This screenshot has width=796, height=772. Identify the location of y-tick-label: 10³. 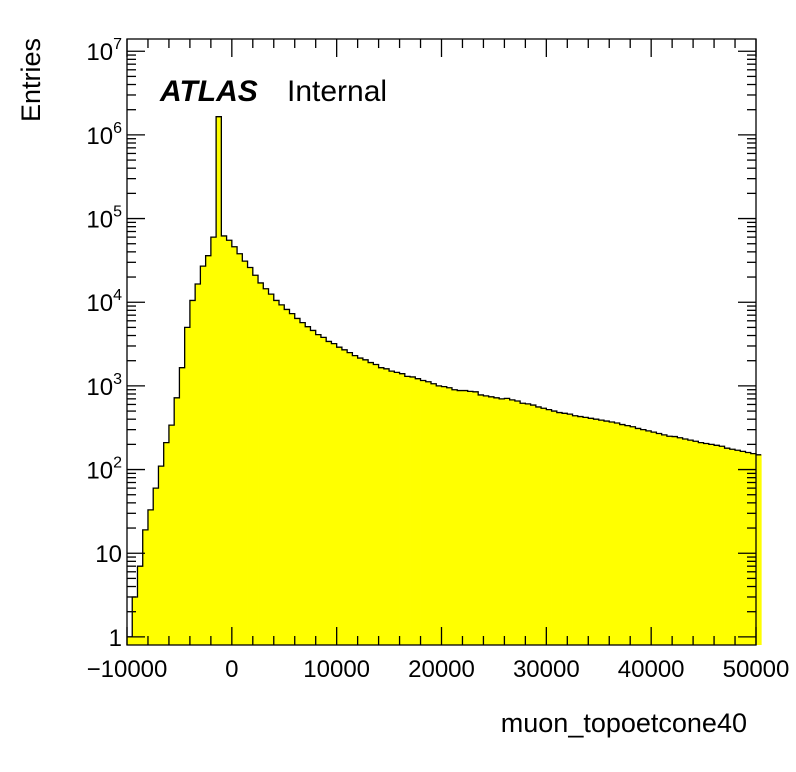
(104, 386).